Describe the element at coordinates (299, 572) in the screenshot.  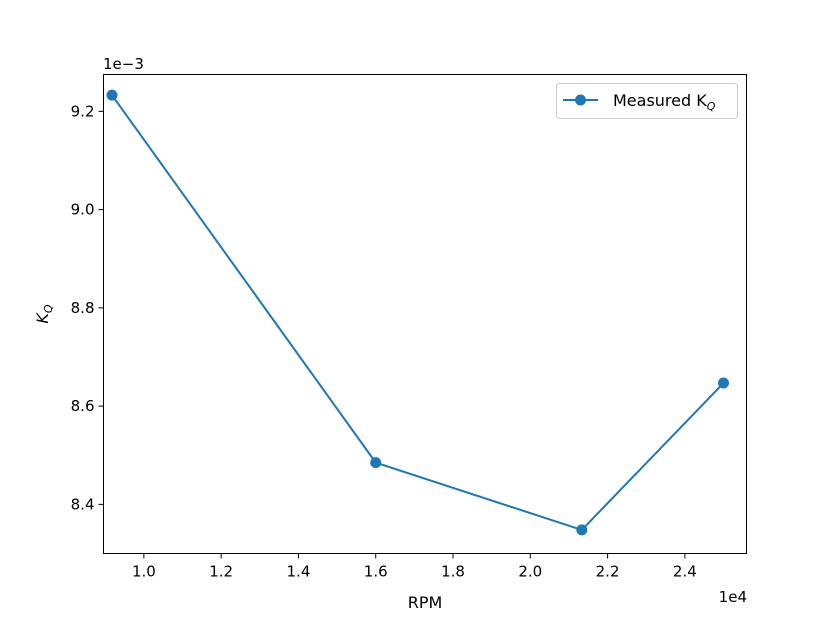
I see `x-tick-label: 1.4` at that location.